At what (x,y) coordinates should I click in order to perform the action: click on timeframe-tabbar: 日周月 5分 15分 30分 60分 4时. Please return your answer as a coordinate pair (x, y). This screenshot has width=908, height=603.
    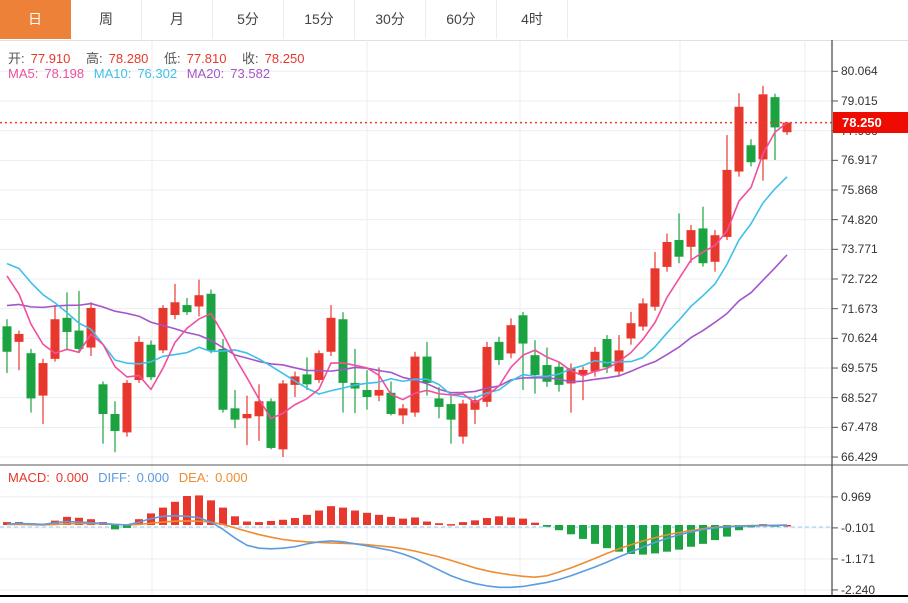
    Looking at the image, I should click on (454, 20).